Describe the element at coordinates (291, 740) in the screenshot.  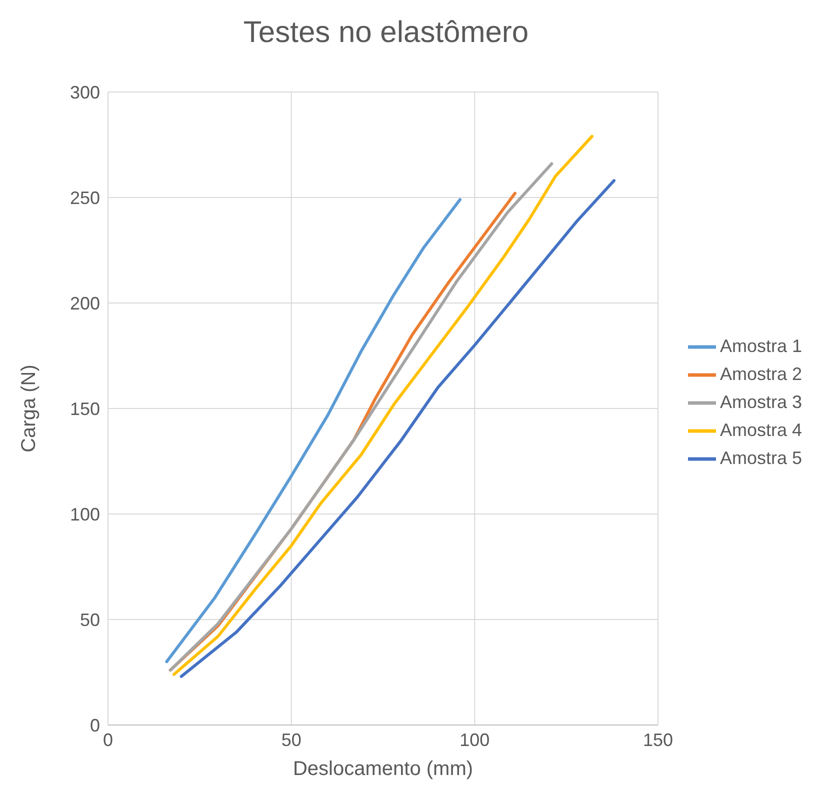
I see `x-tick-label: 50` at that location.